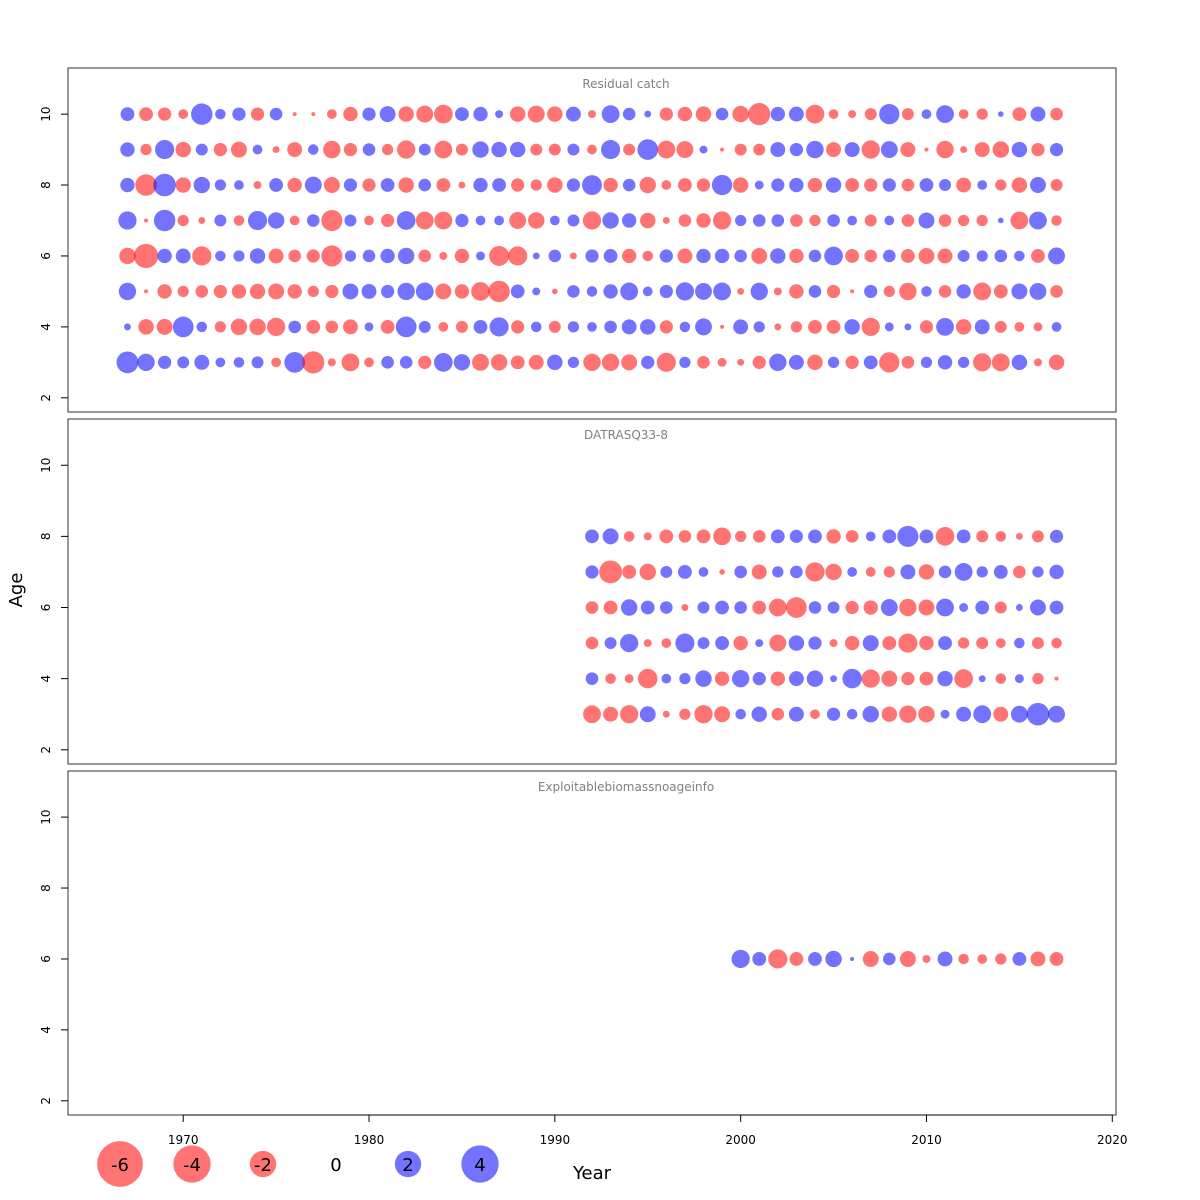  What do you see at coordinates (220, 327) in the screenshot?
I see `bubble-4-1972` at bounding box center [220, 327].